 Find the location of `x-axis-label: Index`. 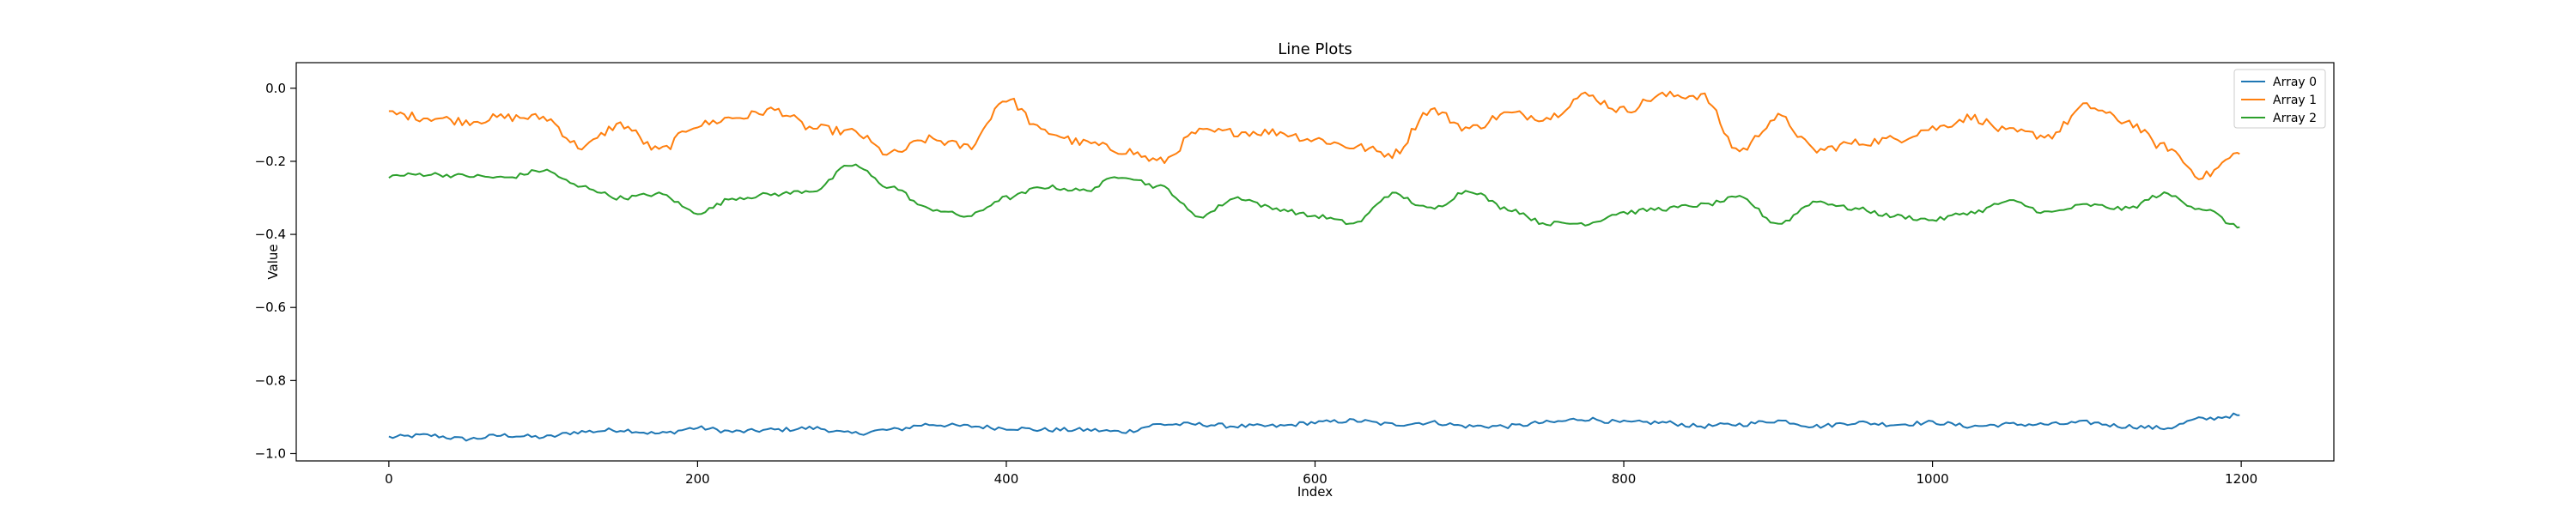

x-axis-label: Index is located at coordinates (1315, 492).